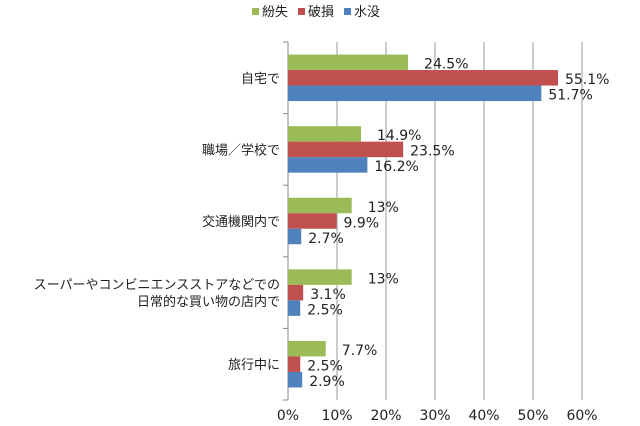 The width and height of the screenshot is (640, 426). I want to click on data-label: 7.7%, so click(360, 351).